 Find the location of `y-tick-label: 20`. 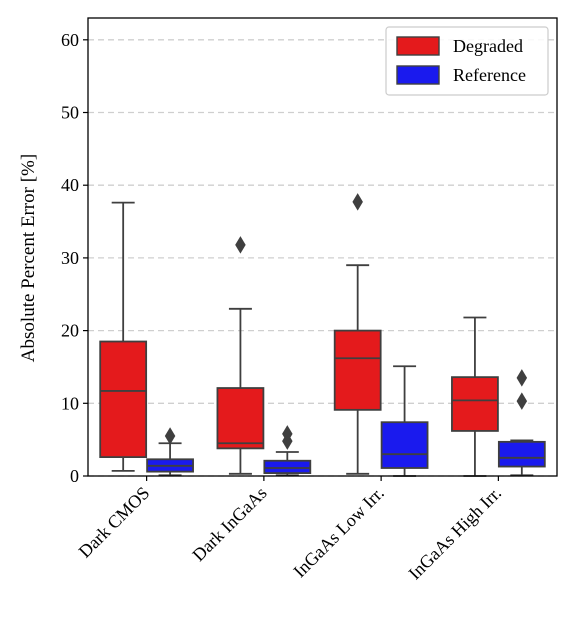

y-tick-label: 20 is located at coordinates (70, 331).